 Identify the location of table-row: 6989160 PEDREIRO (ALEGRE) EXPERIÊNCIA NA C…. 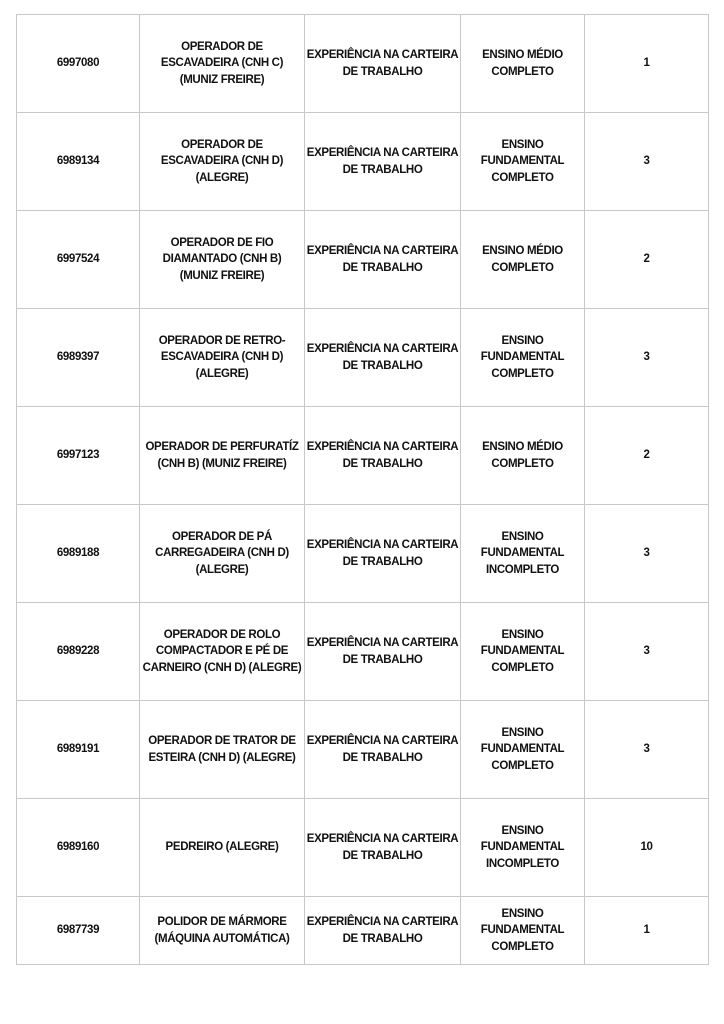
(362, 847).